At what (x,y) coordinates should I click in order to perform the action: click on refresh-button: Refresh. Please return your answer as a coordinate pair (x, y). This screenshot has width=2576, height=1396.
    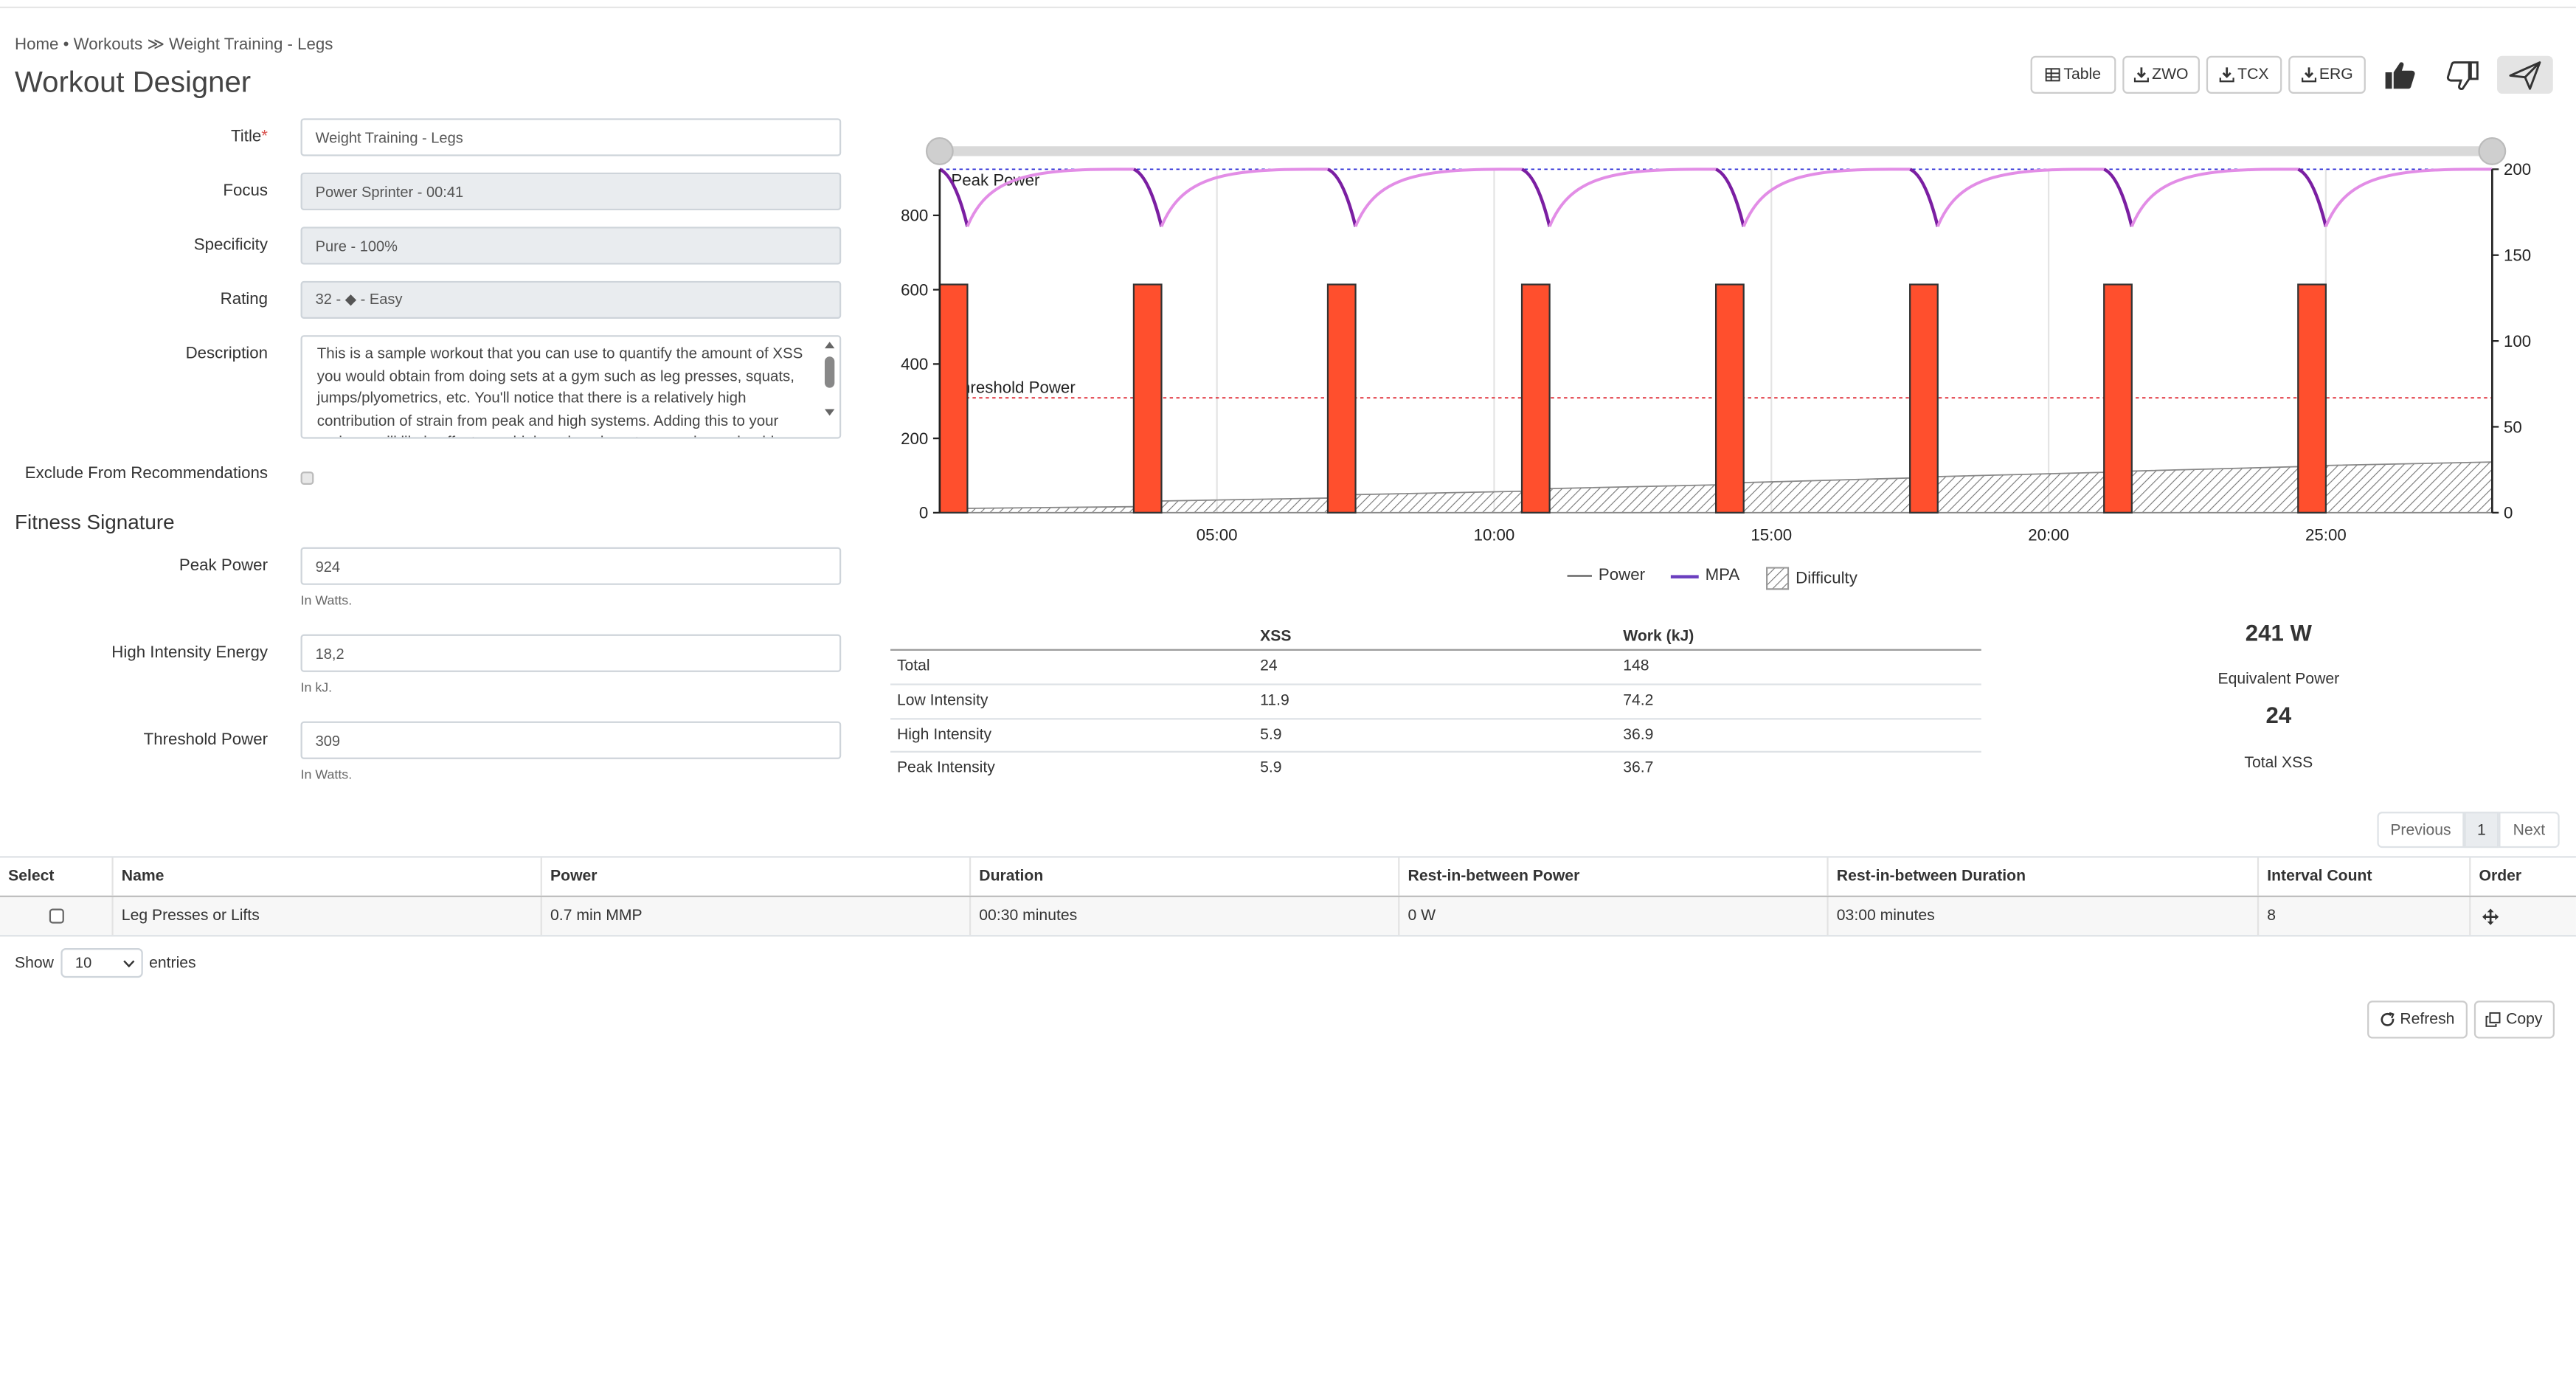
    Looking at the image, I should click on (2418, 1020).